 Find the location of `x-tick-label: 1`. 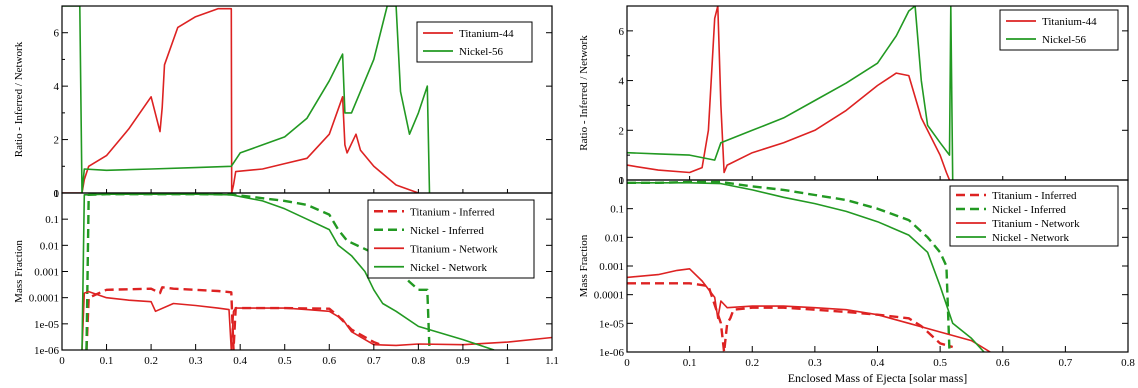

x-tick-label: 1 is located at coordinates (508, 361).